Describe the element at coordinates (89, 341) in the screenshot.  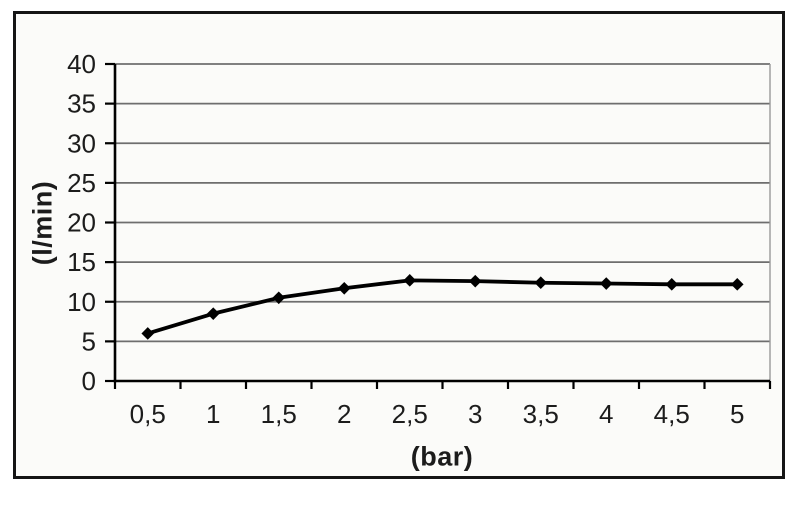
I see `y-tick-label: 5` at that location.